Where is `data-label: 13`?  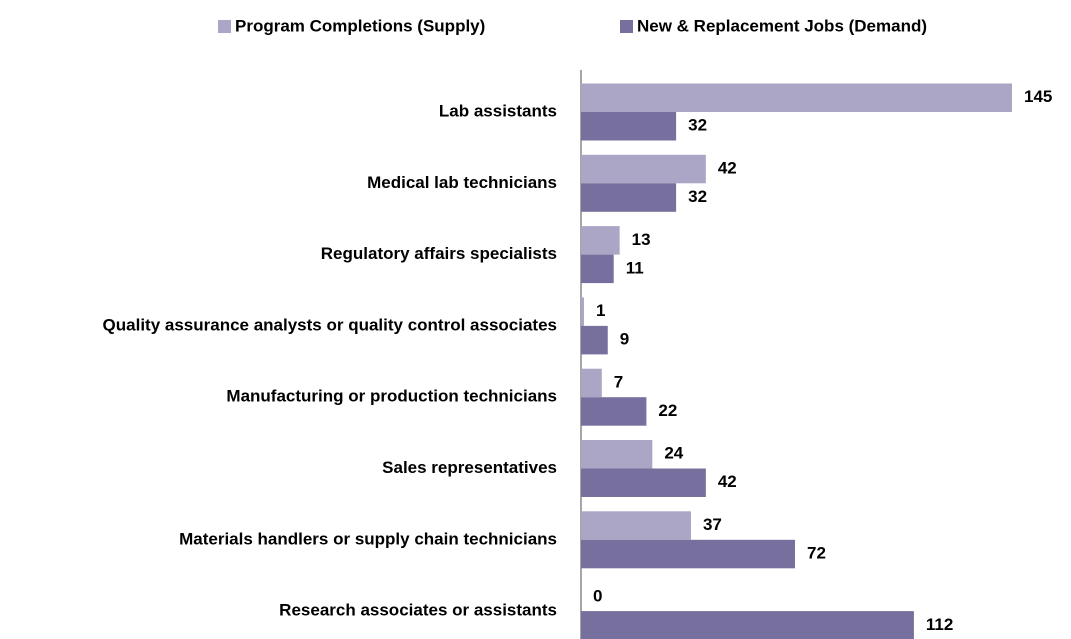
data-label: 13 is located at coordinates (641, 239).